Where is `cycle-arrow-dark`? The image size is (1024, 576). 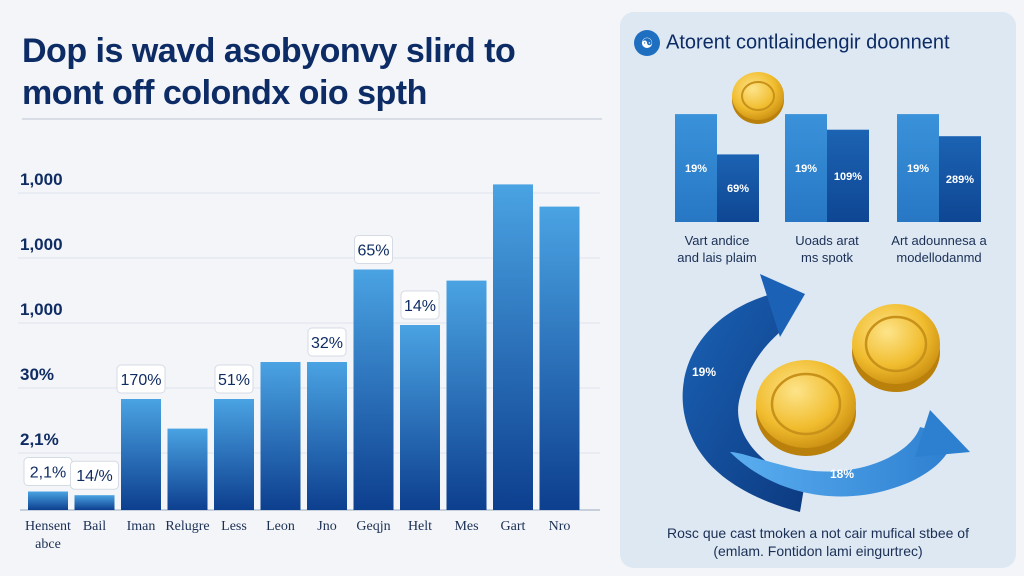
cycle-arrow-dark is located at coordinates (743, 402).